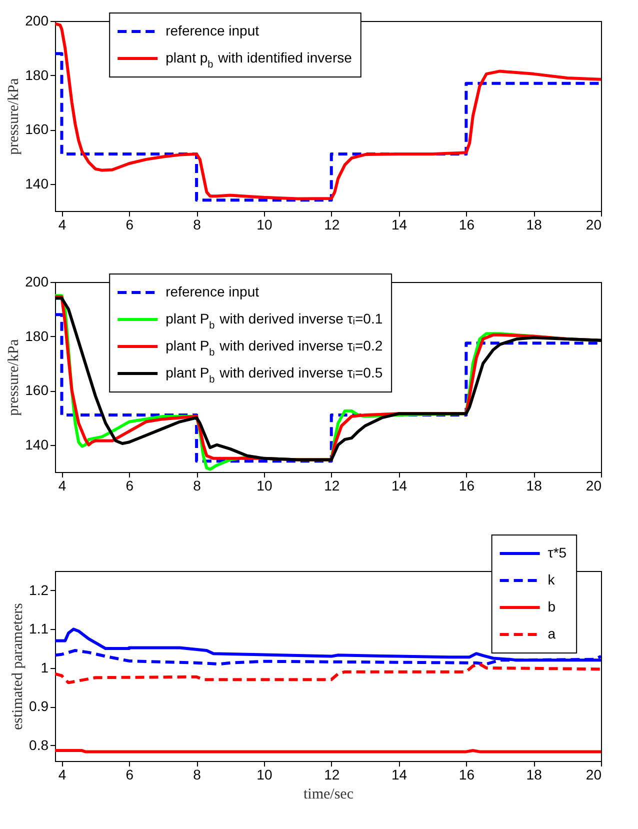 Image resolution: width=638 pixels, height=829 pixels. I want to click on y-tick-label: 0.9, so click(39, 706).